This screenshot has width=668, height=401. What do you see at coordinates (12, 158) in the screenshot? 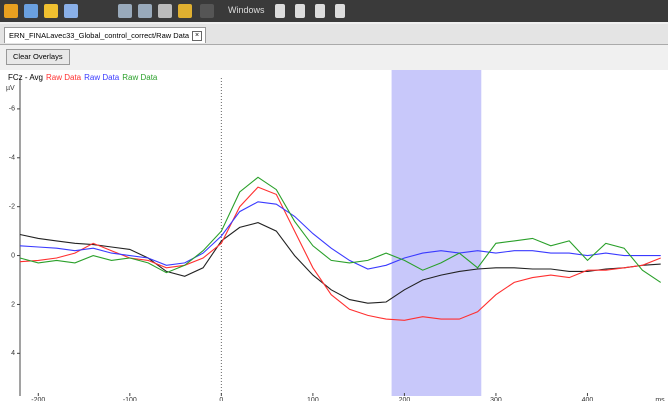
I see `y-tick-label: -4` at bounding box center [12, 158].